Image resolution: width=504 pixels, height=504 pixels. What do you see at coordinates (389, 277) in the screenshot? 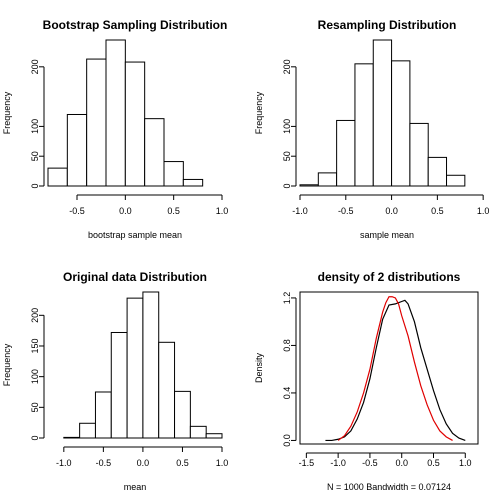
I see `chart-title: density of 2 distributions` at bounding box center [389, 277].